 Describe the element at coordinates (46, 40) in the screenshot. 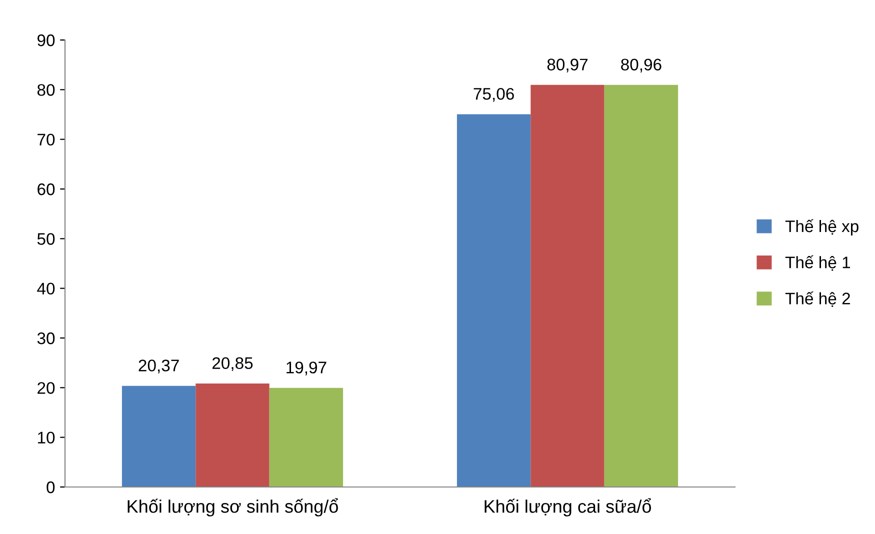

I see `y-tick-label: 90` at that location.